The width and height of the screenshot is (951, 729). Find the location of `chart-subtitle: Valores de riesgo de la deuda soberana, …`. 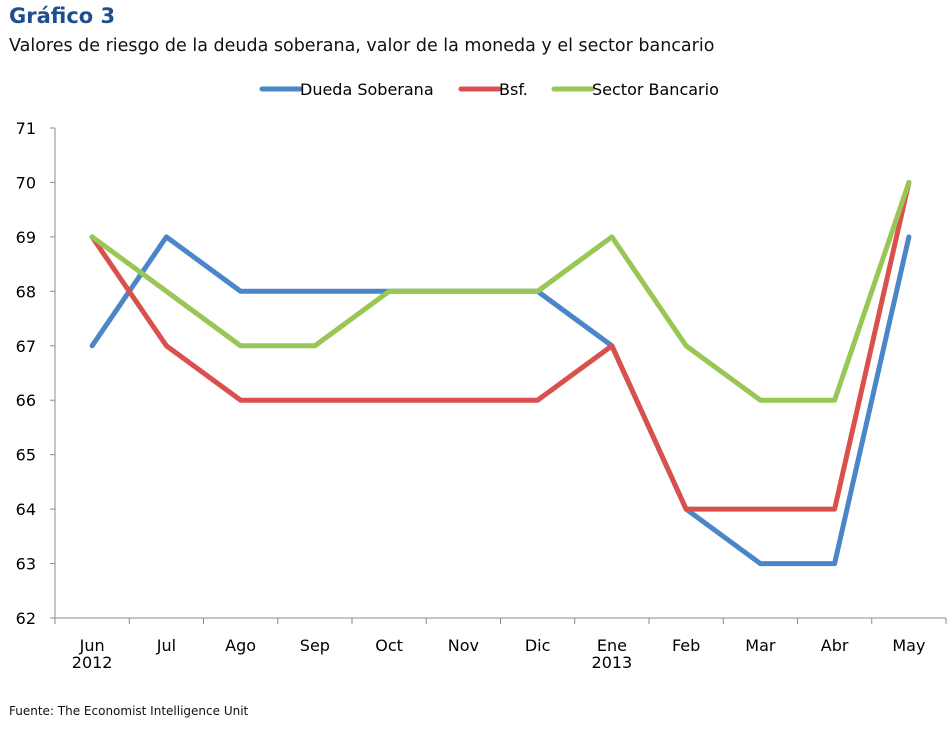

chart-subtitle: Valores de riesgo de la deuda soberana, … is located at coordinates (362, 46).